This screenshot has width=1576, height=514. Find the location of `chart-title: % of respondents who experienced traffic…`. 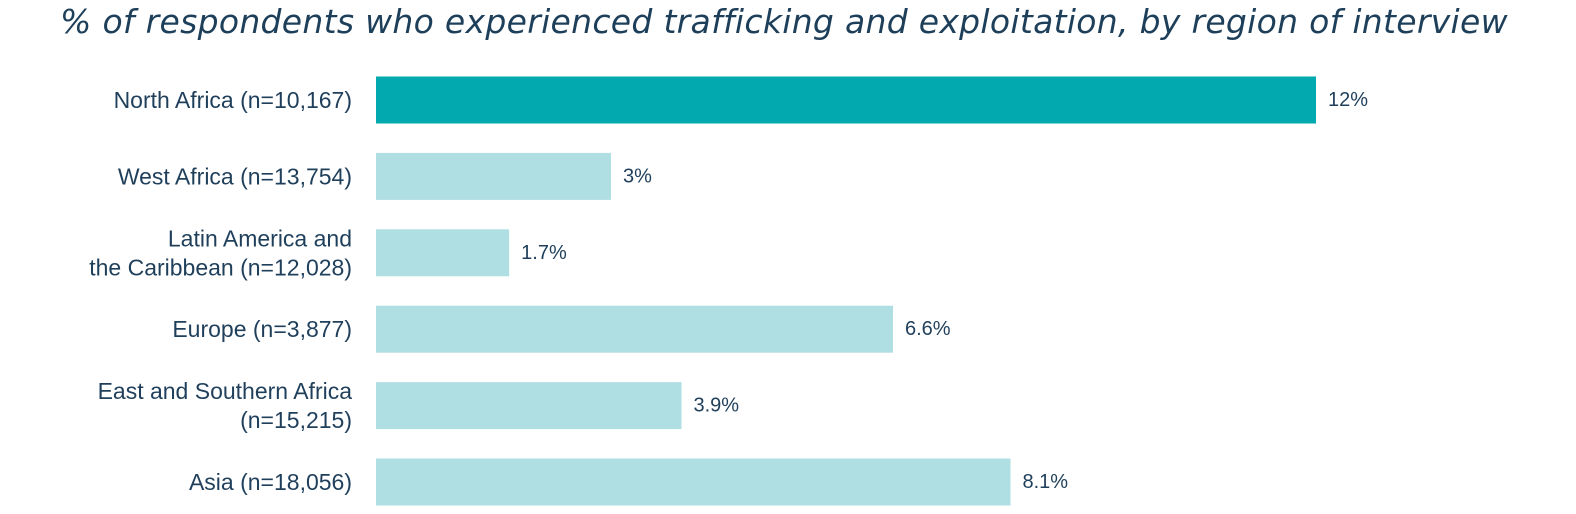

chart-title: % of respondents who experienced traffic… is located at coordinates (784, 21).